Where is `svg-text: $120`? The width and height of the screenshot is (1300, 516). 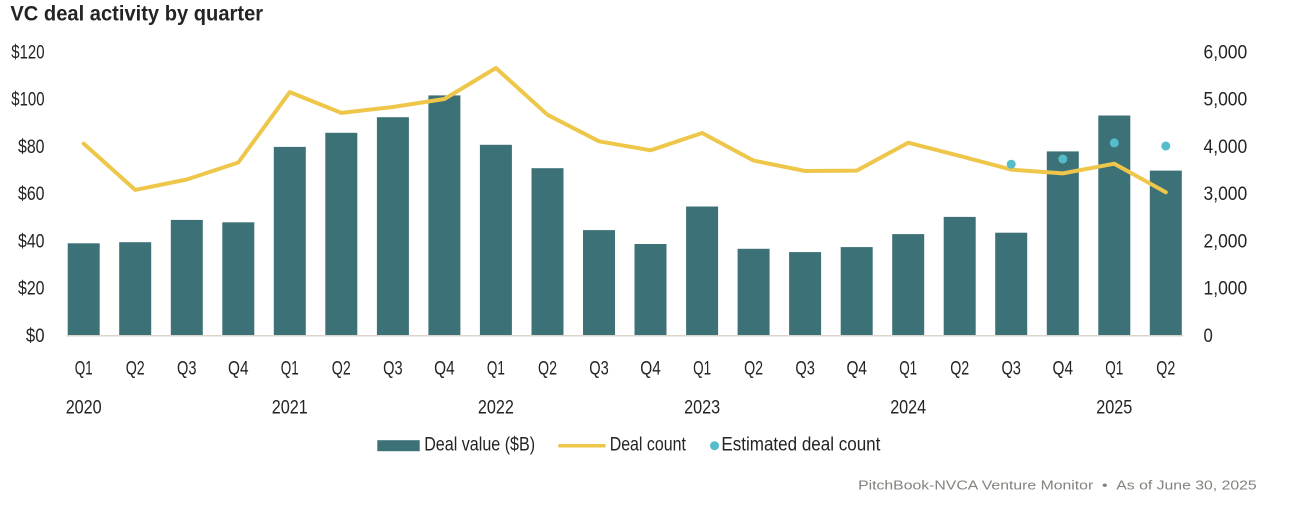
svg-text: $120 is located at coordinates (27, 52).